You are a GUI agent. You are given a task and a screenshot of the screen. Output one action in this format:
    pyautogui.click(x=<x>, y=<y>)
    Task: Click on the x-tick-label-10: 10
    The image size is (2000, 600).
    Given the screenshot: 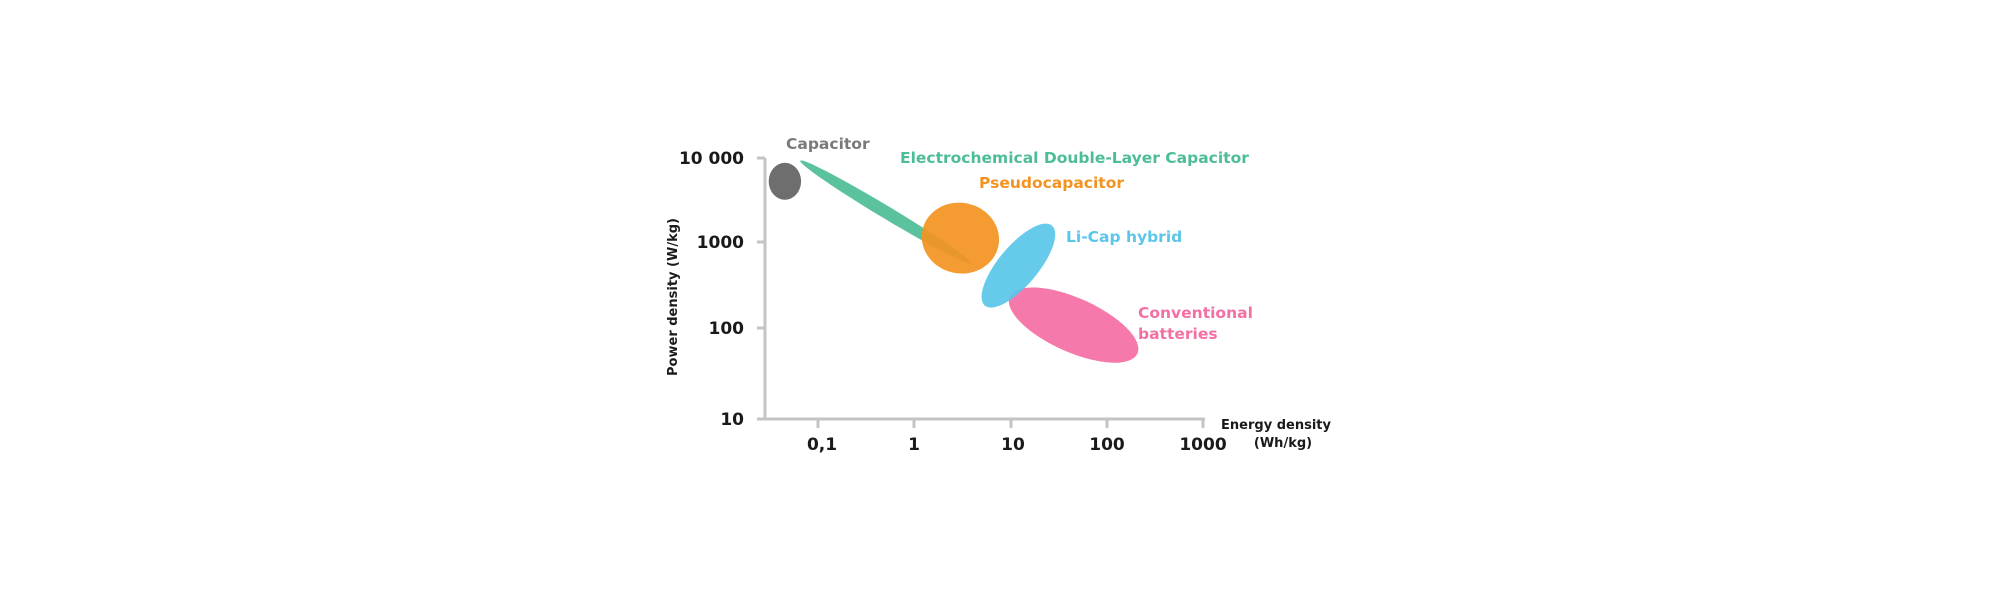 What is the action you would take?
    pyautogui.click(x=1013, y=445)
    